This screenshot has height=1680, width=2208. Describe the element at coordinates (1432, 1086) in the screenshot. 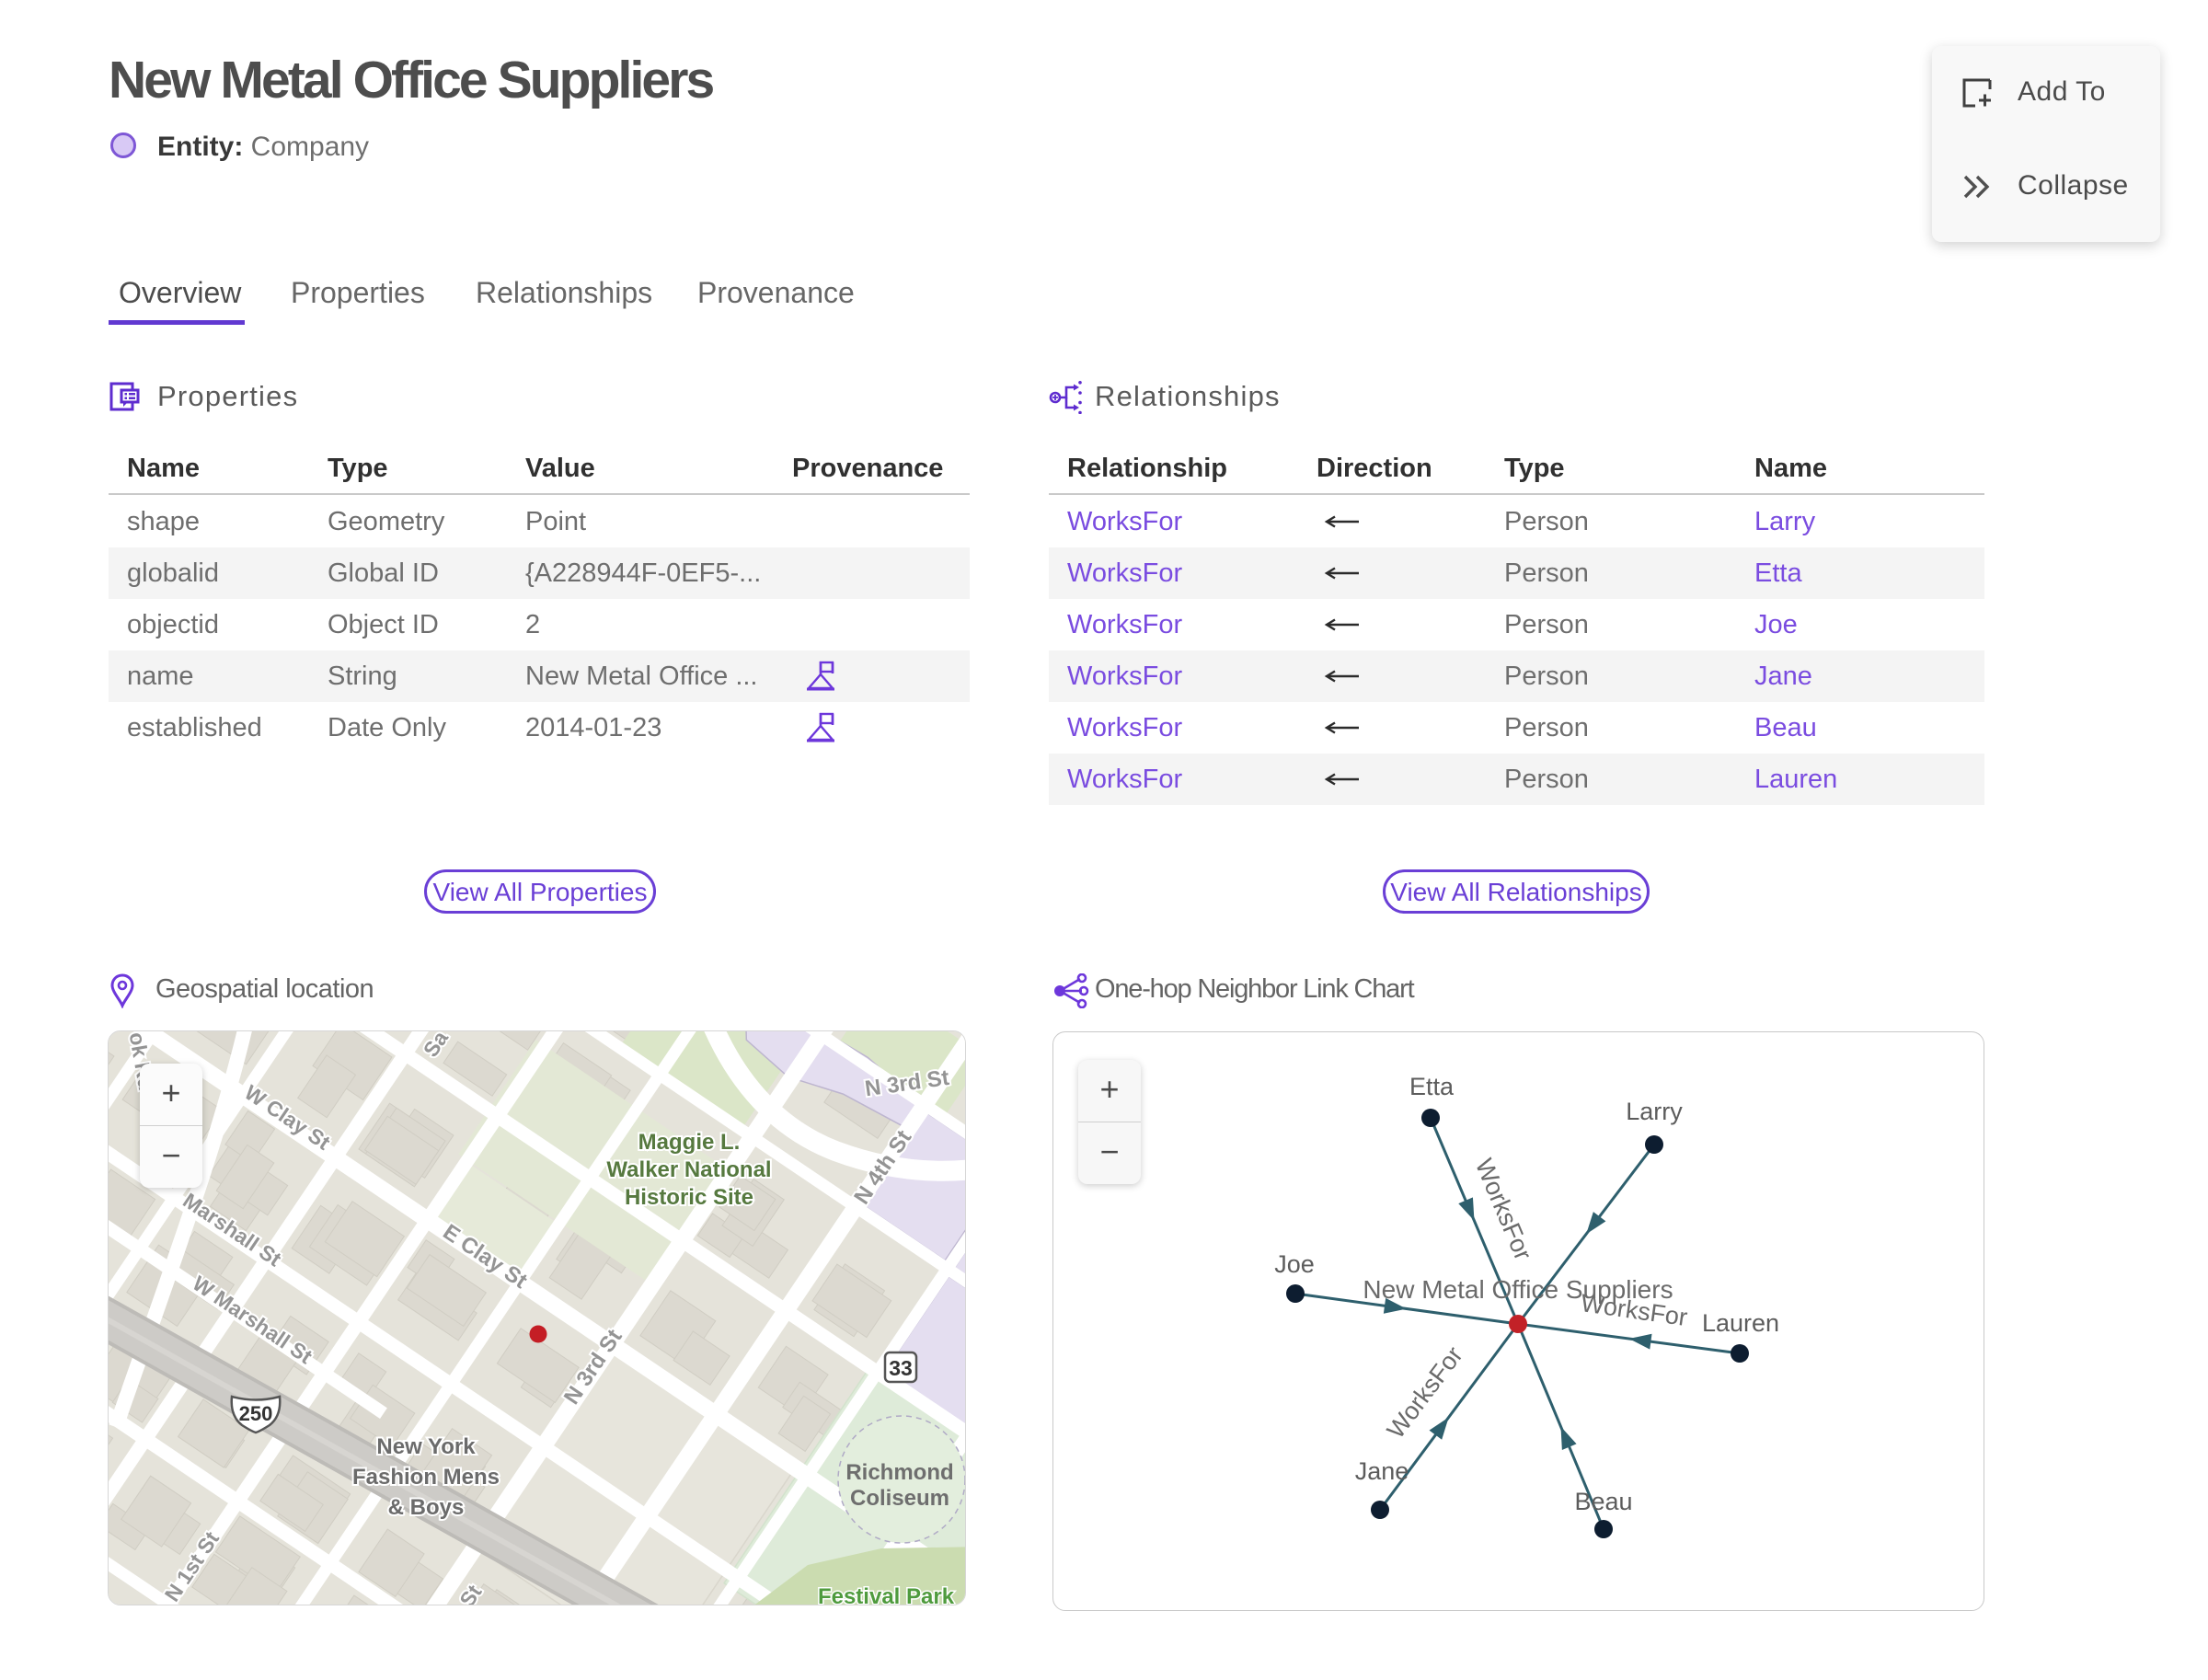

I see `svg-text: Etta` at that location.